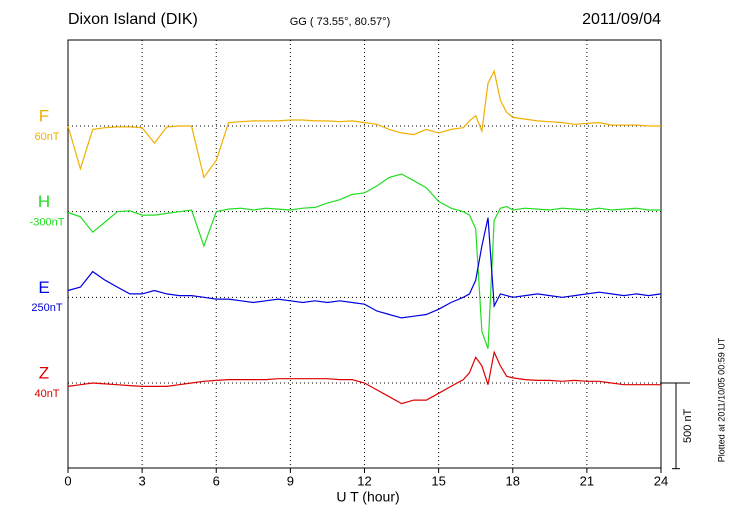  I want to click on series-name: E, so click(43, 287).